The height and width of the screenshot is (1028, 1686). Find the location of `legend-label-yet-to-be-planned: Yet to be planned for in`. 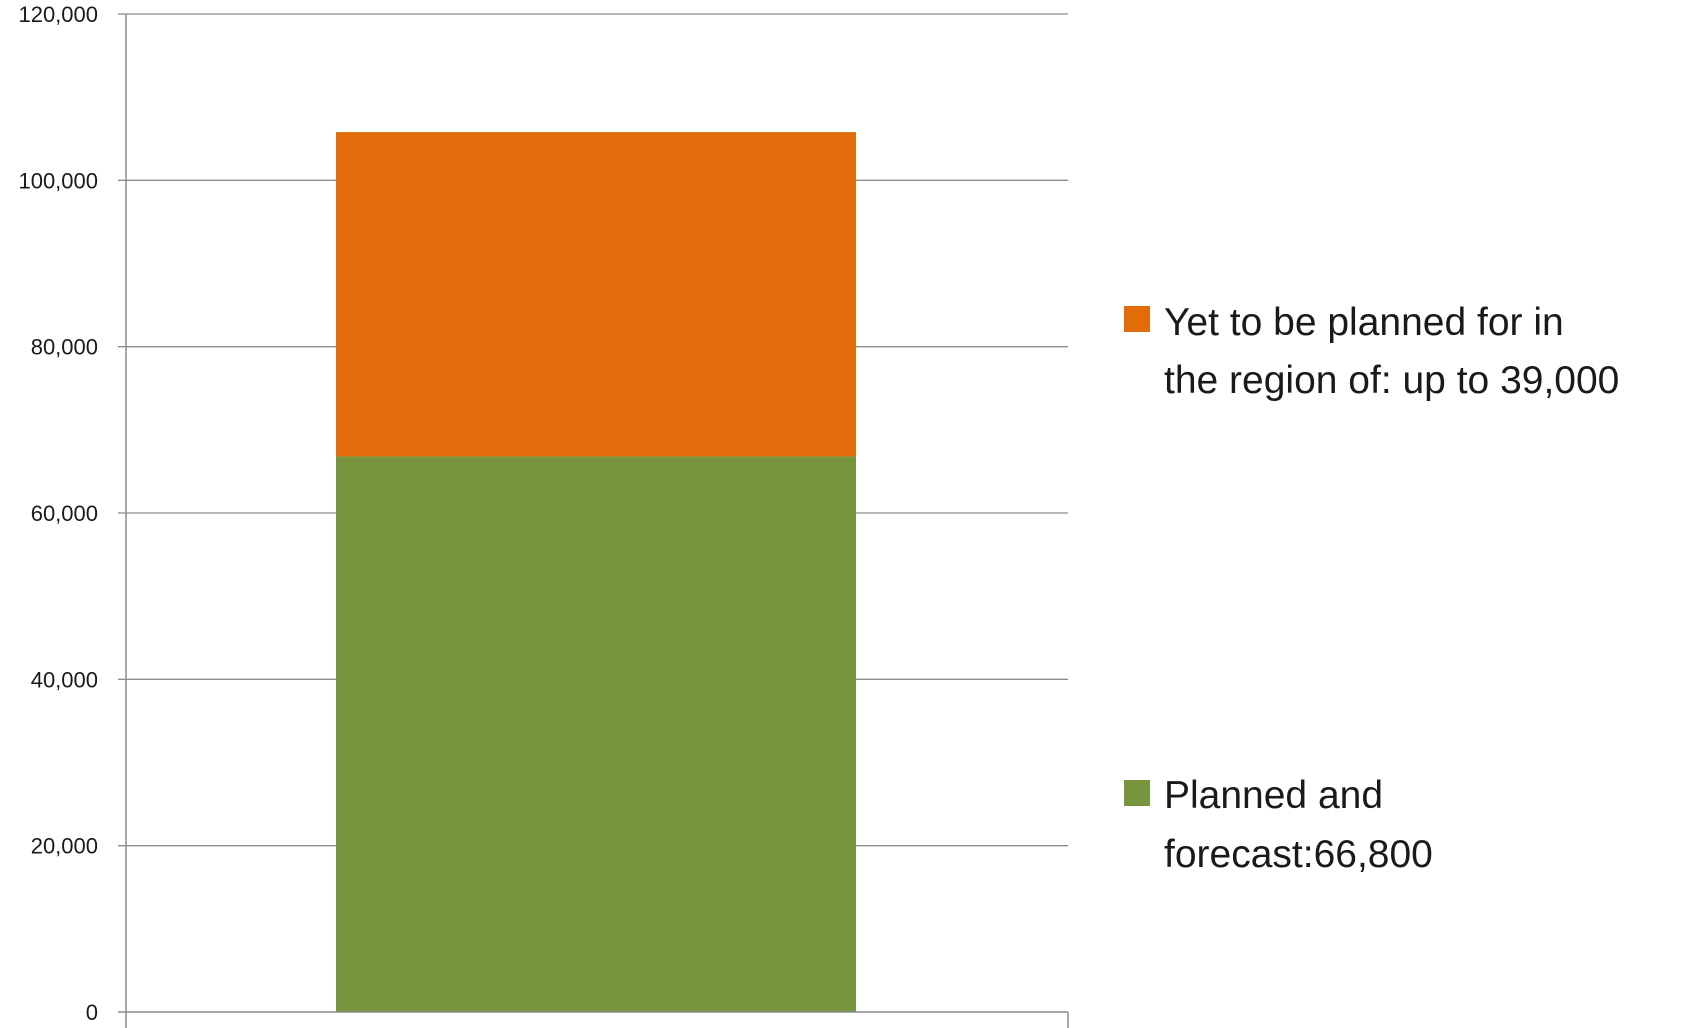

legend-label-yet-to-be-planned: Yet to be planned for in is located at coordinates (1364, 322).